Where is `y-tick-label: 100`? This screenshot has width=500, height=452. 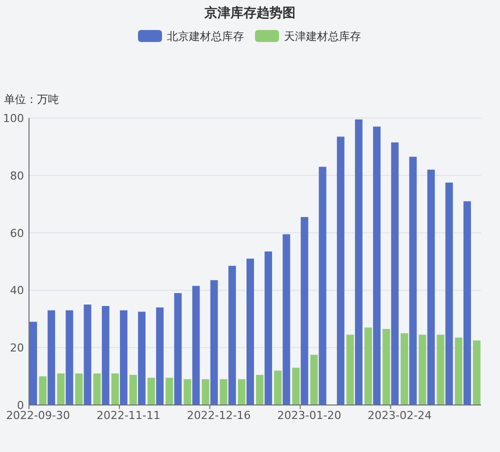
y-tick-label: 100 is located at coordinates (13, 118).